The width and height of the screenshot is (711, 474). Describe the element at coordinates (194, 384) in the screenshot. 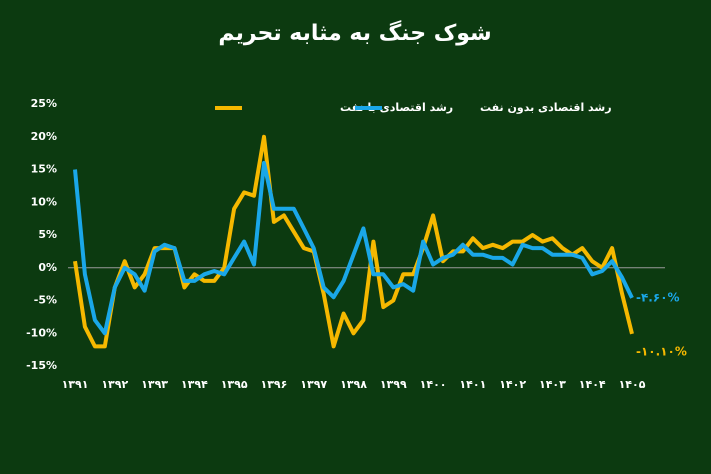

I see `x-tick-label: ۱۳۹۴` at that location.